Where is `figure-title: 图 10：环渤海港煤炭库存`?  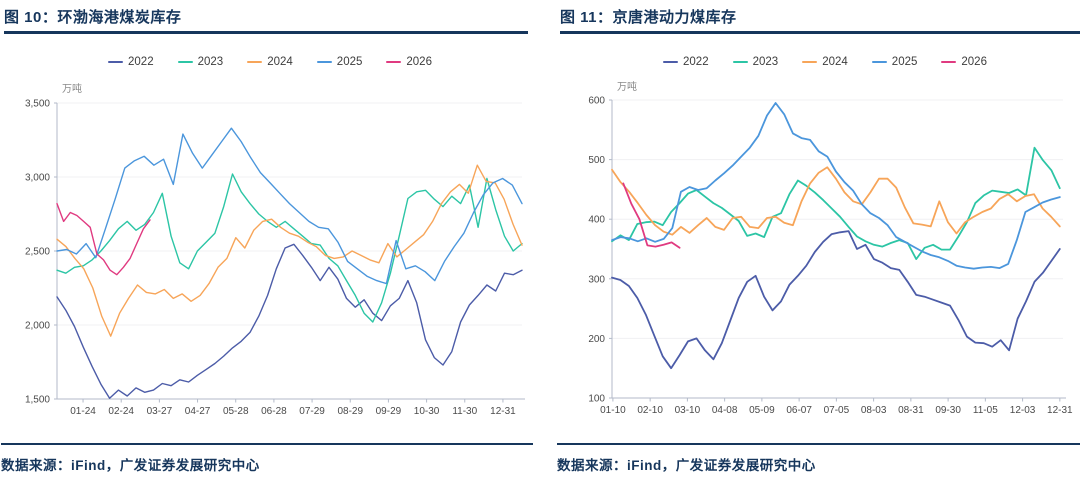 figure-title: 图 10：环渤海港煤炭库存 is located at coordinates (93, 17).